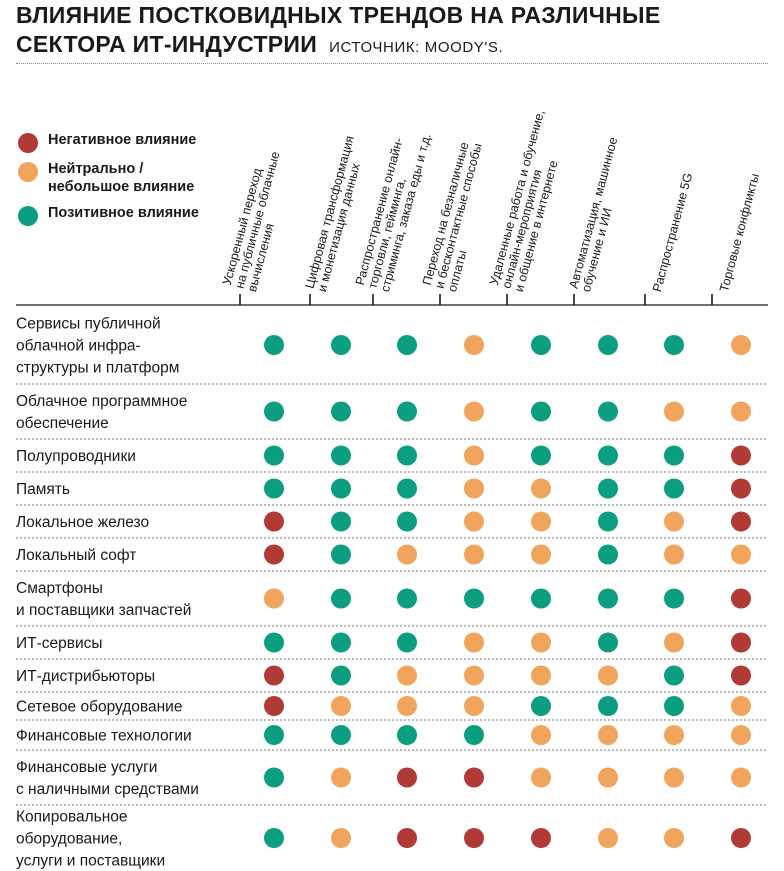  Describe the element at coordinates (121, 178) in the screenshot. I see `legend-label: Нейтрально / небольшое влияние` at that location.